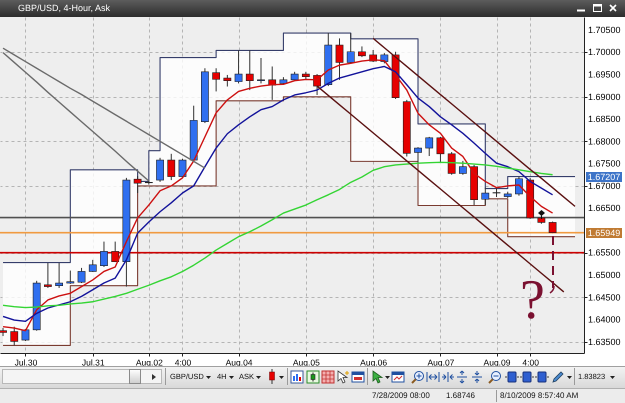 The image size is (625, 403). Describe the element at coordinates (401, 396) in the screenshot. I see `status-text: 7/28/2009 08:00` at that location.